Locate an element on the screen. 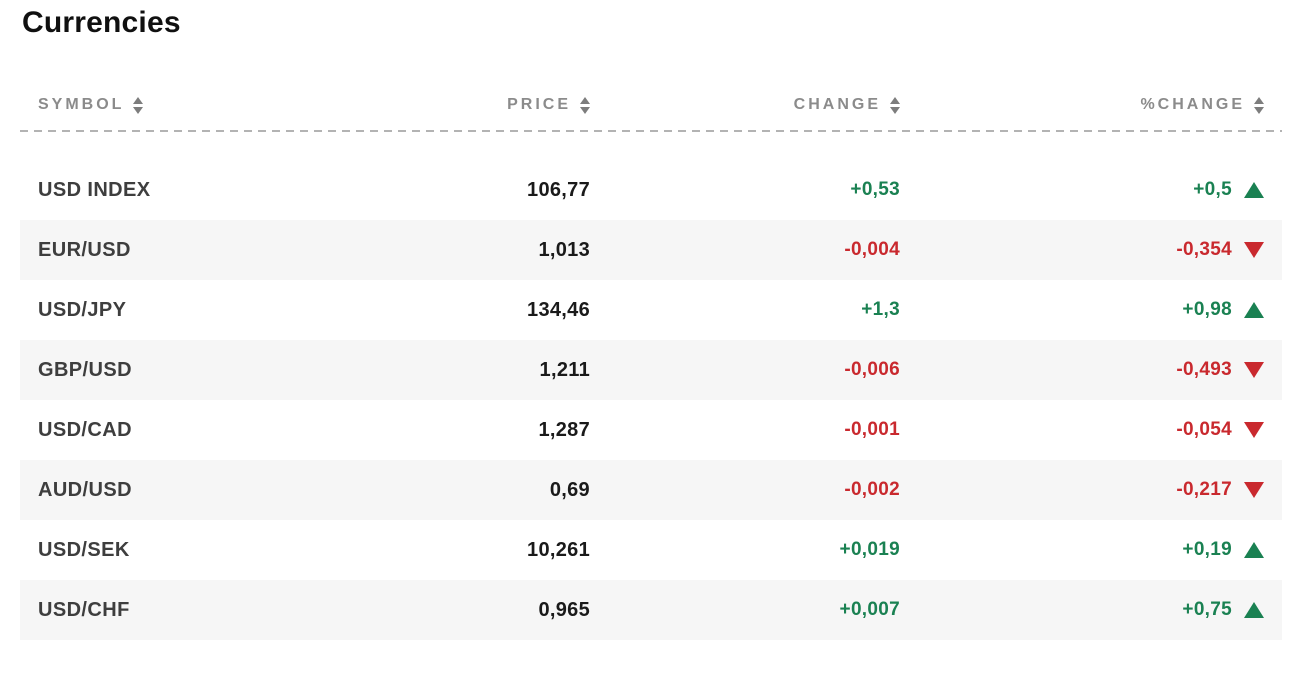  pct-change-cell: +0,75 is located at coordinates (1091, 610).